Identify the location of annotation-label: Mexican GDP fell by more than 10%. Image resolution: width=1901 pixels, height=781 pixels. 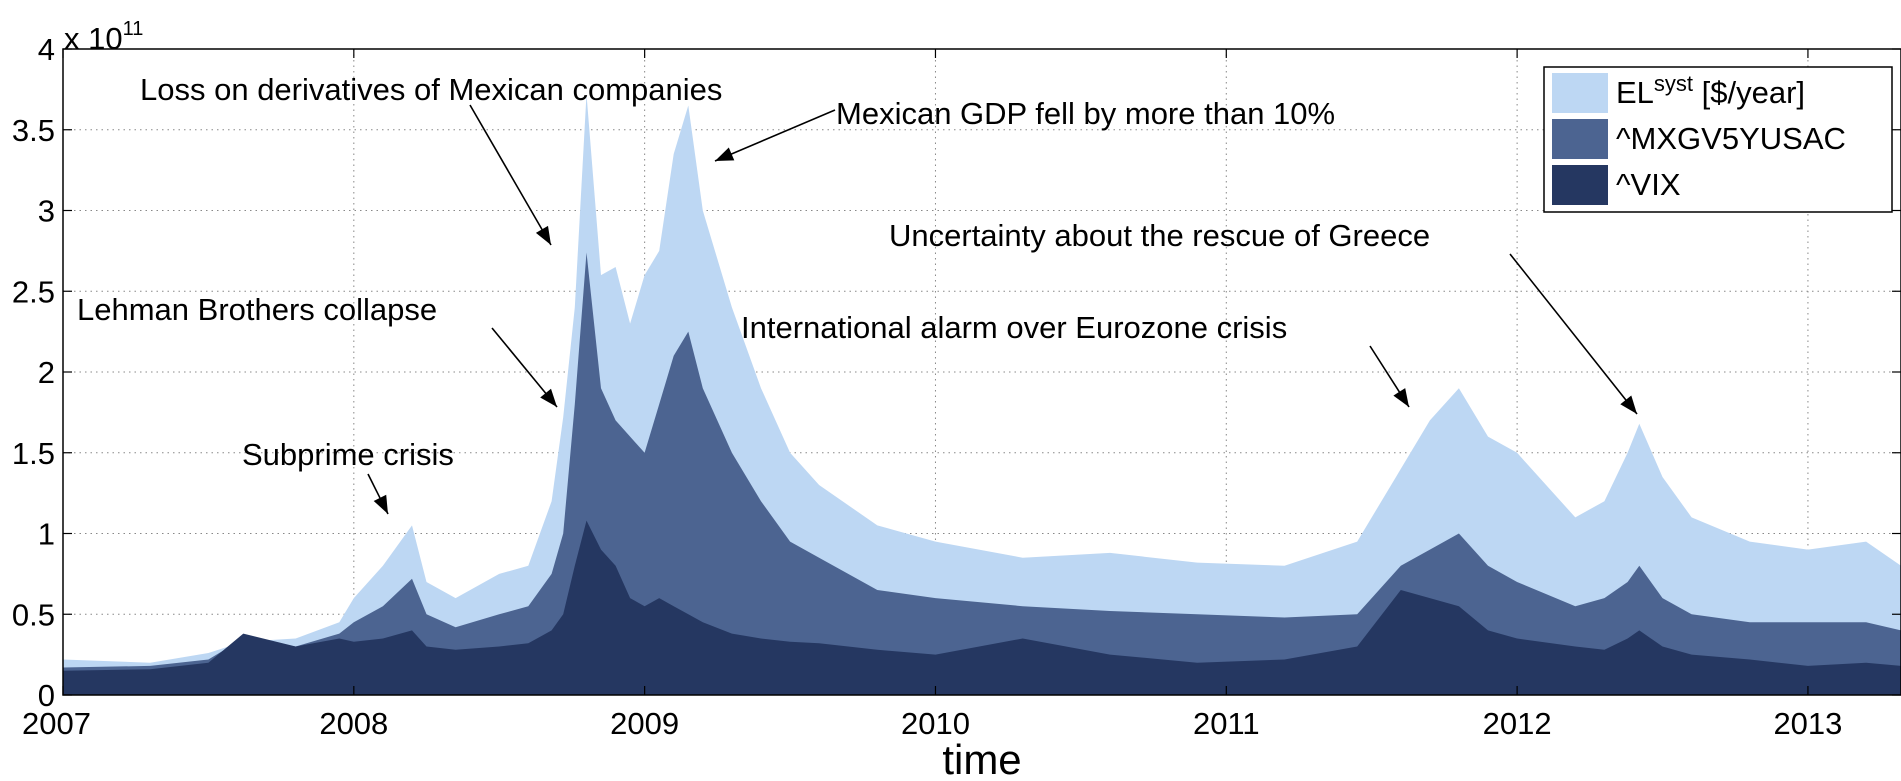
(1085, 113).